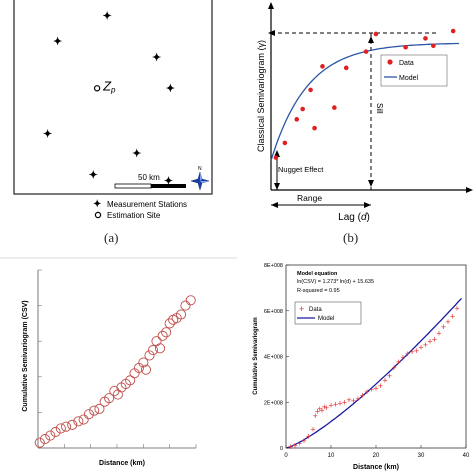 The width and height of the screenshot is (474, 474). I want to click on range-label: Range, so click(309, 198).